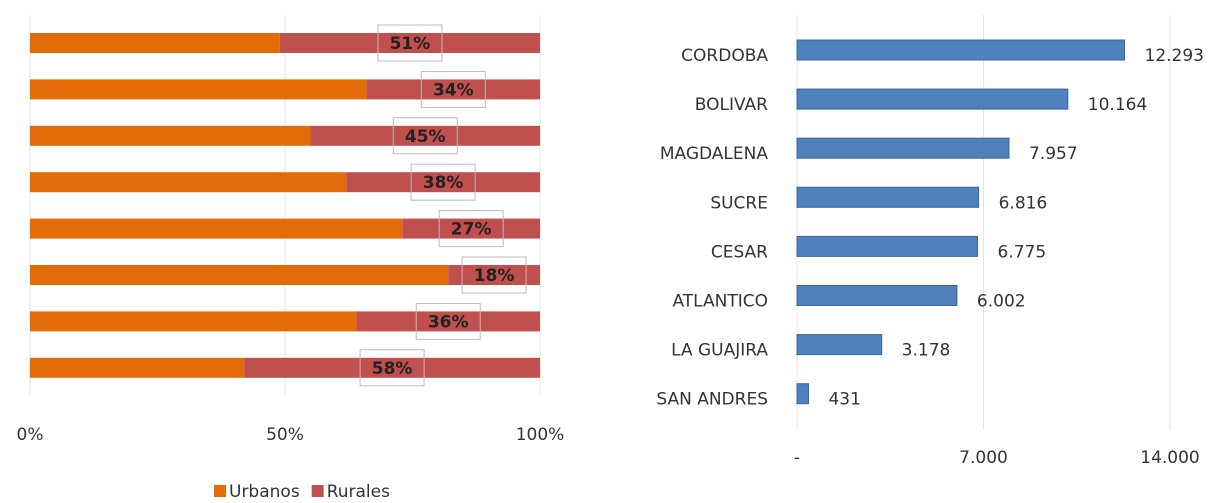 Image resolution: width=1221 pixels, height=503 pixels. What do you see at coordinates (844, 400) in the screenshot?
I see `data-label: 431` at bounding box center [844, 400].